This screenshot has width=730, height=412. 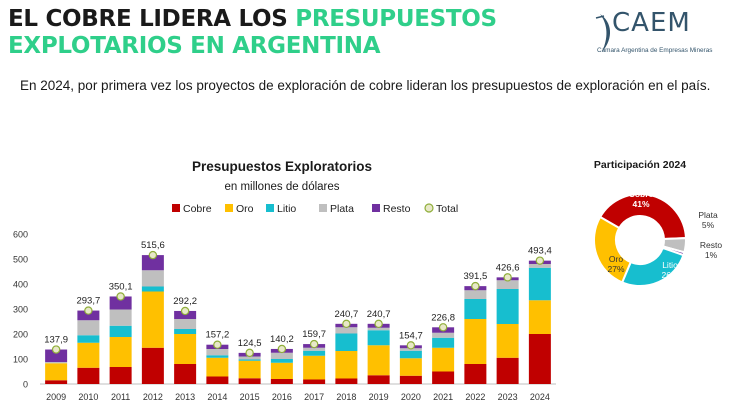 I want to click on bar-oro-2014, so click(x=217, y=367).